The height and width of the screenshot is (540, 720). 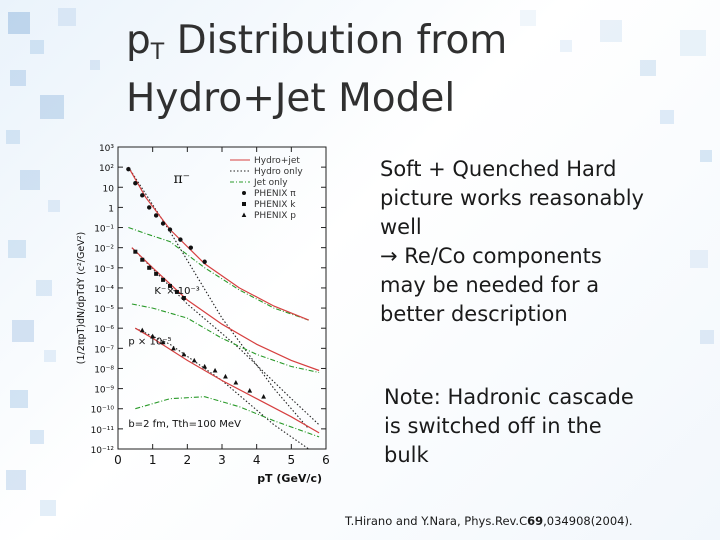 What do you see at coordinates (336, 40) in the screenshot?
I see `title-line1-rest: Distribution from` at bounding box center [336, 40].